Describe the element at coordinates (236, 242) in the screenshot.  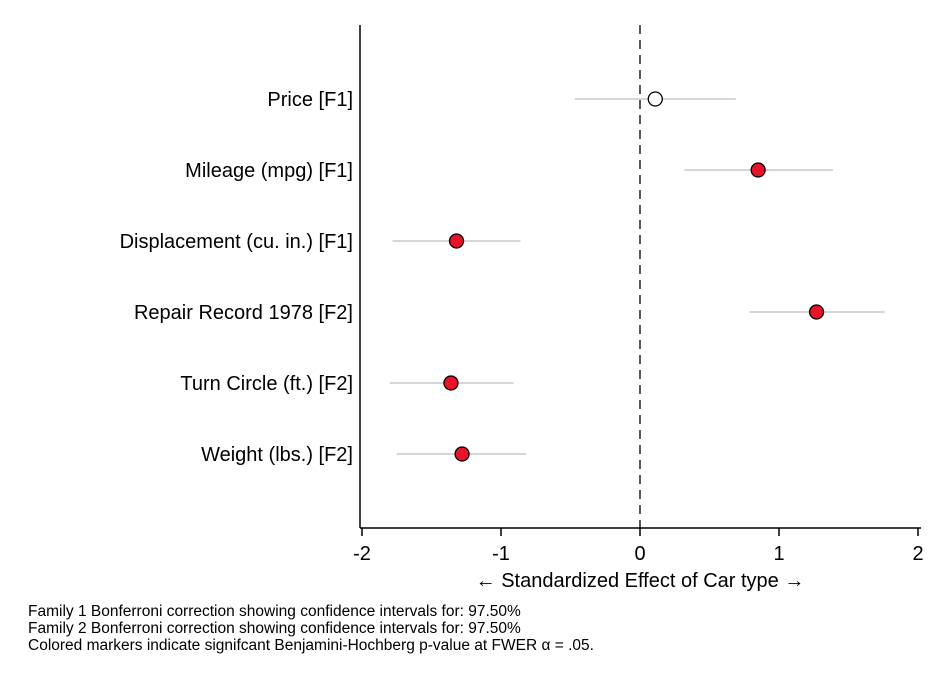
I see `category-label: Displacement (cu. in.) [F1]` at that location.